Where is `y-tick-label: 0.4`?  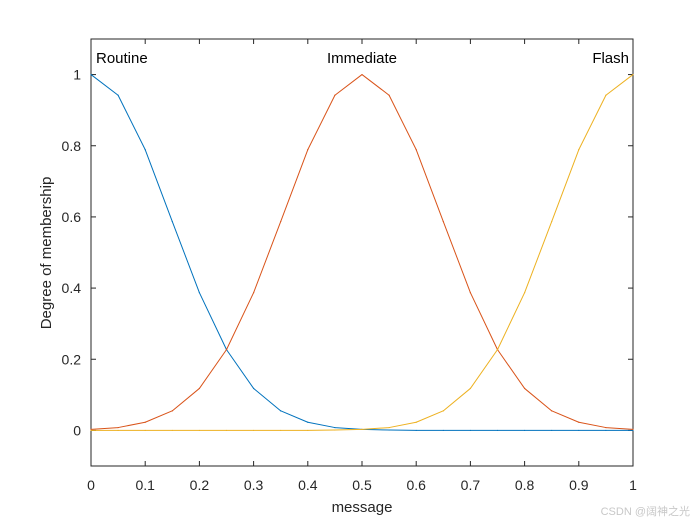 y-tick-label: 0.4 is located at coordinates (72, 288).